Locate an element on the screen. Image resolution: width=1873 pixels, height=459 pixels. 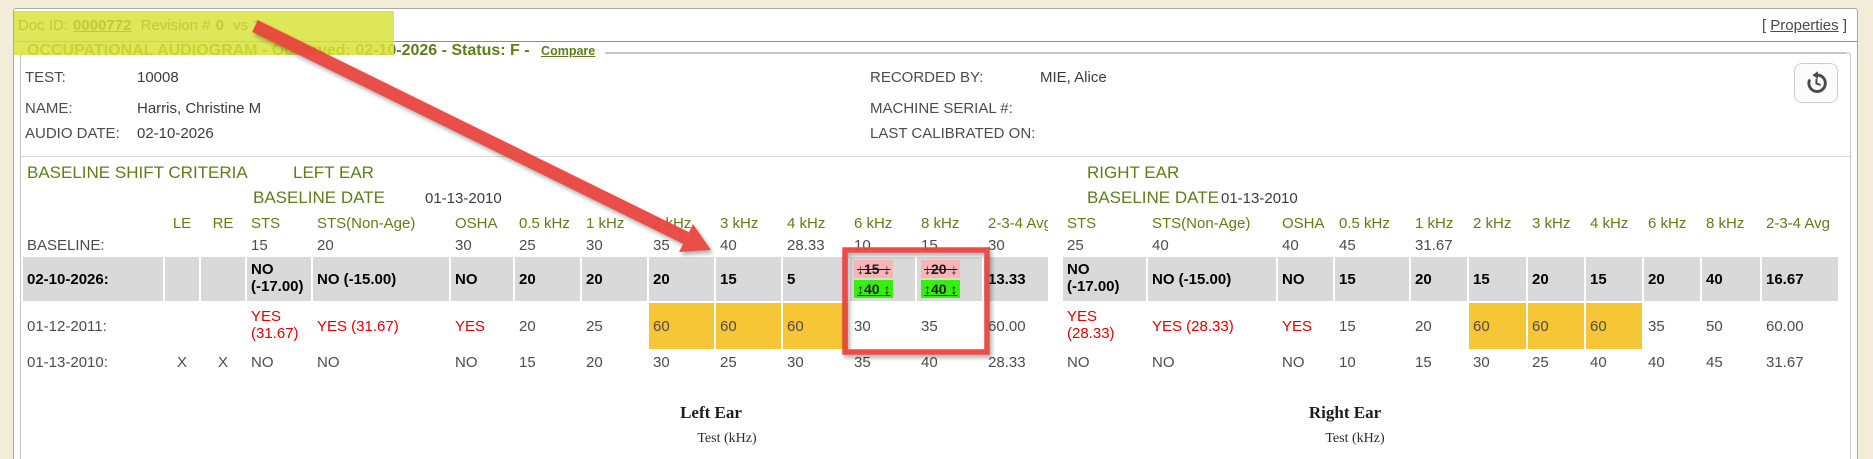
right-chart-title: Right Ear is located at coordinates (1345, 412).